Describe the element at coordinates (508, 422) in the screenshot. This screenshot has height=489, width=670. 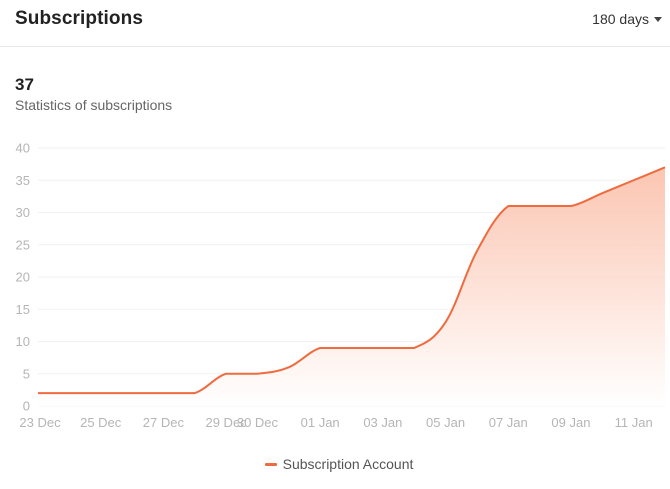
I see `x-tick-label: 07 Jan` at that location.